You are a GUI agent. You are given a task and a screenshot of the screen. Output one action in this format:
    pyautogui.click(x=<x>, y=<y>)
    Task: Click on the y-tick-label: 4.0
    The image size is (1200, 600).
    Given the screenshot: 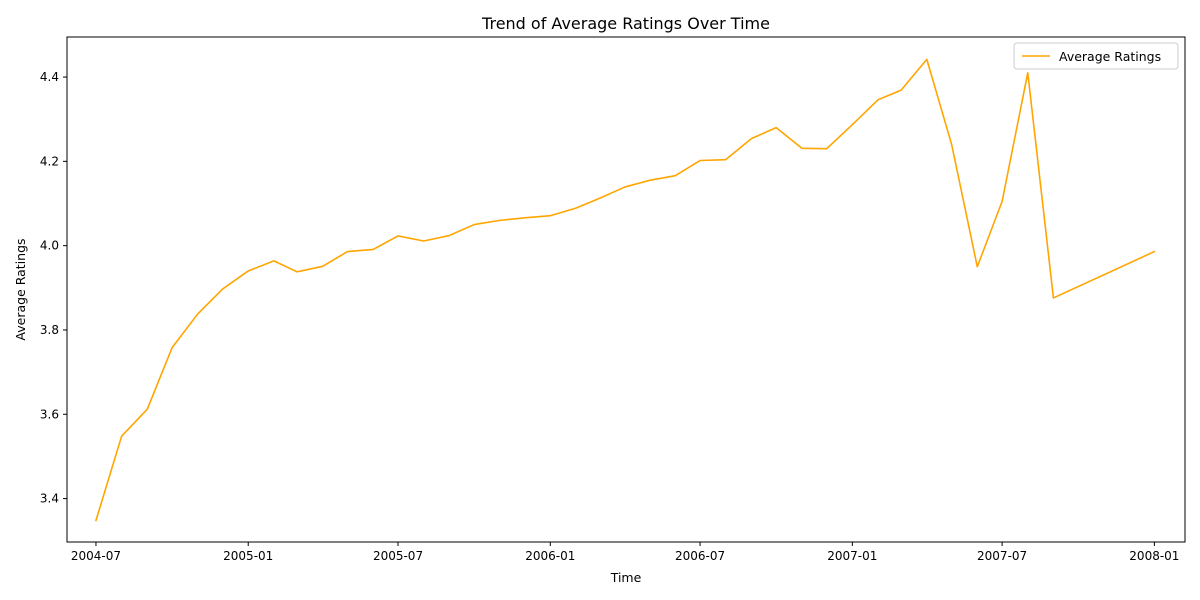 What is the action you would take?
    pyautogui.click(x=49, y=246)
    